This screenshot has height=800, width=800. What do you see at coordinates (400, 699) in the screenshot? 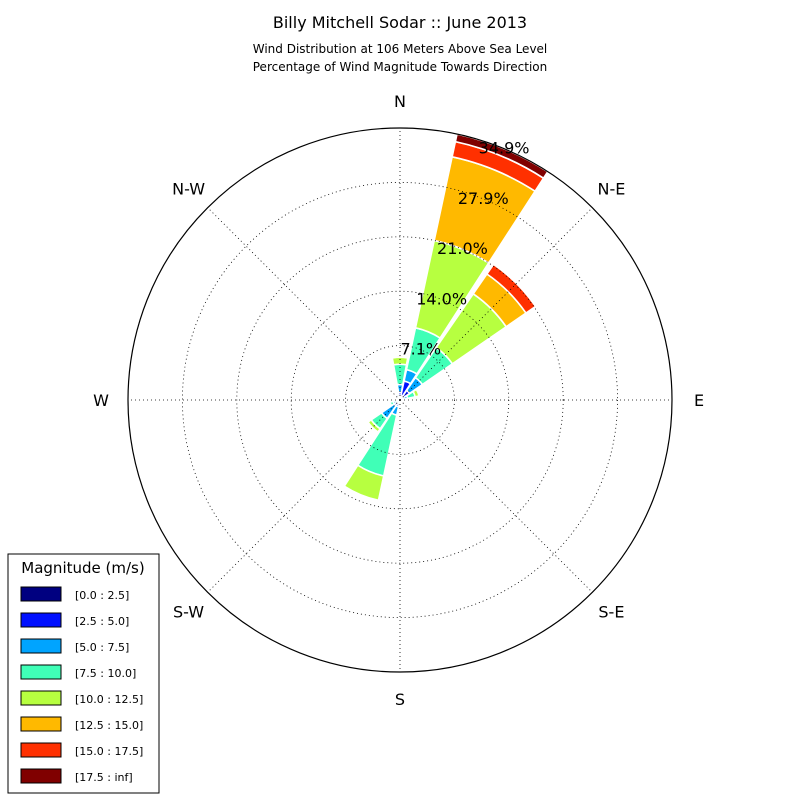
I see `direction-label: S` at bounding box center [400, 699].